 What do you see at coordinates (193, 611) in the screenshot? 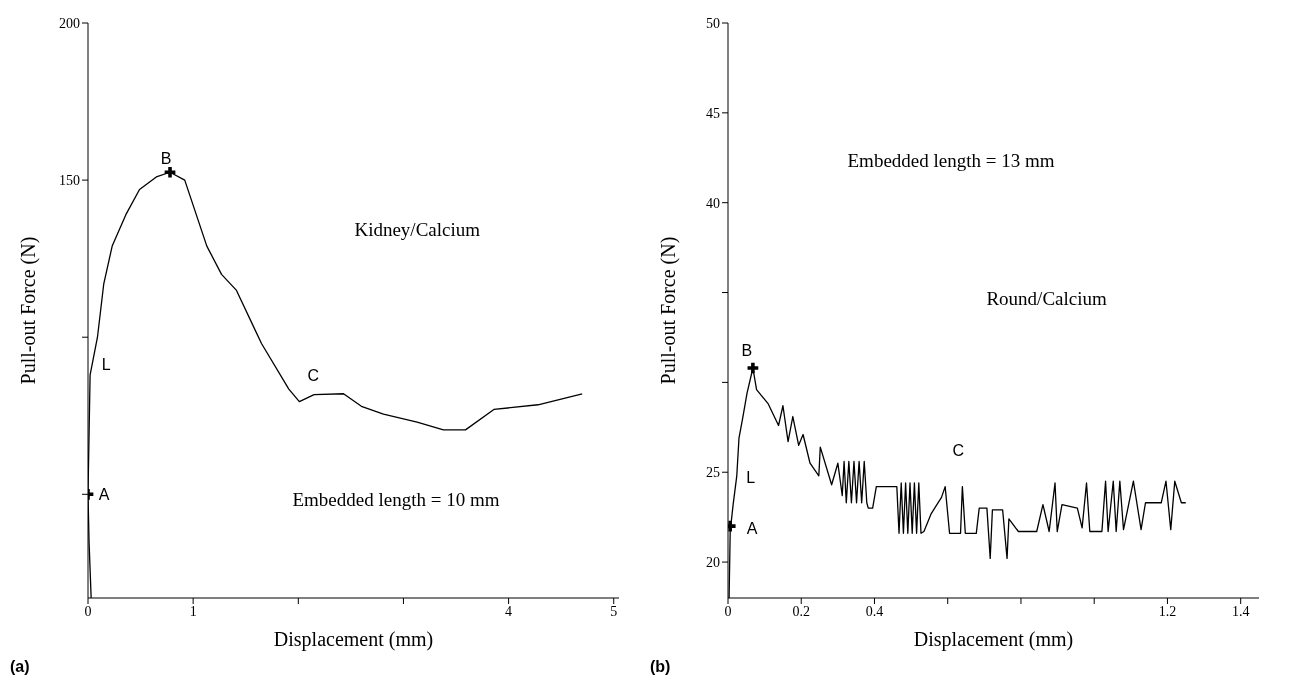
I see `x-tick-label: 1` at bounding box center [193, 611].